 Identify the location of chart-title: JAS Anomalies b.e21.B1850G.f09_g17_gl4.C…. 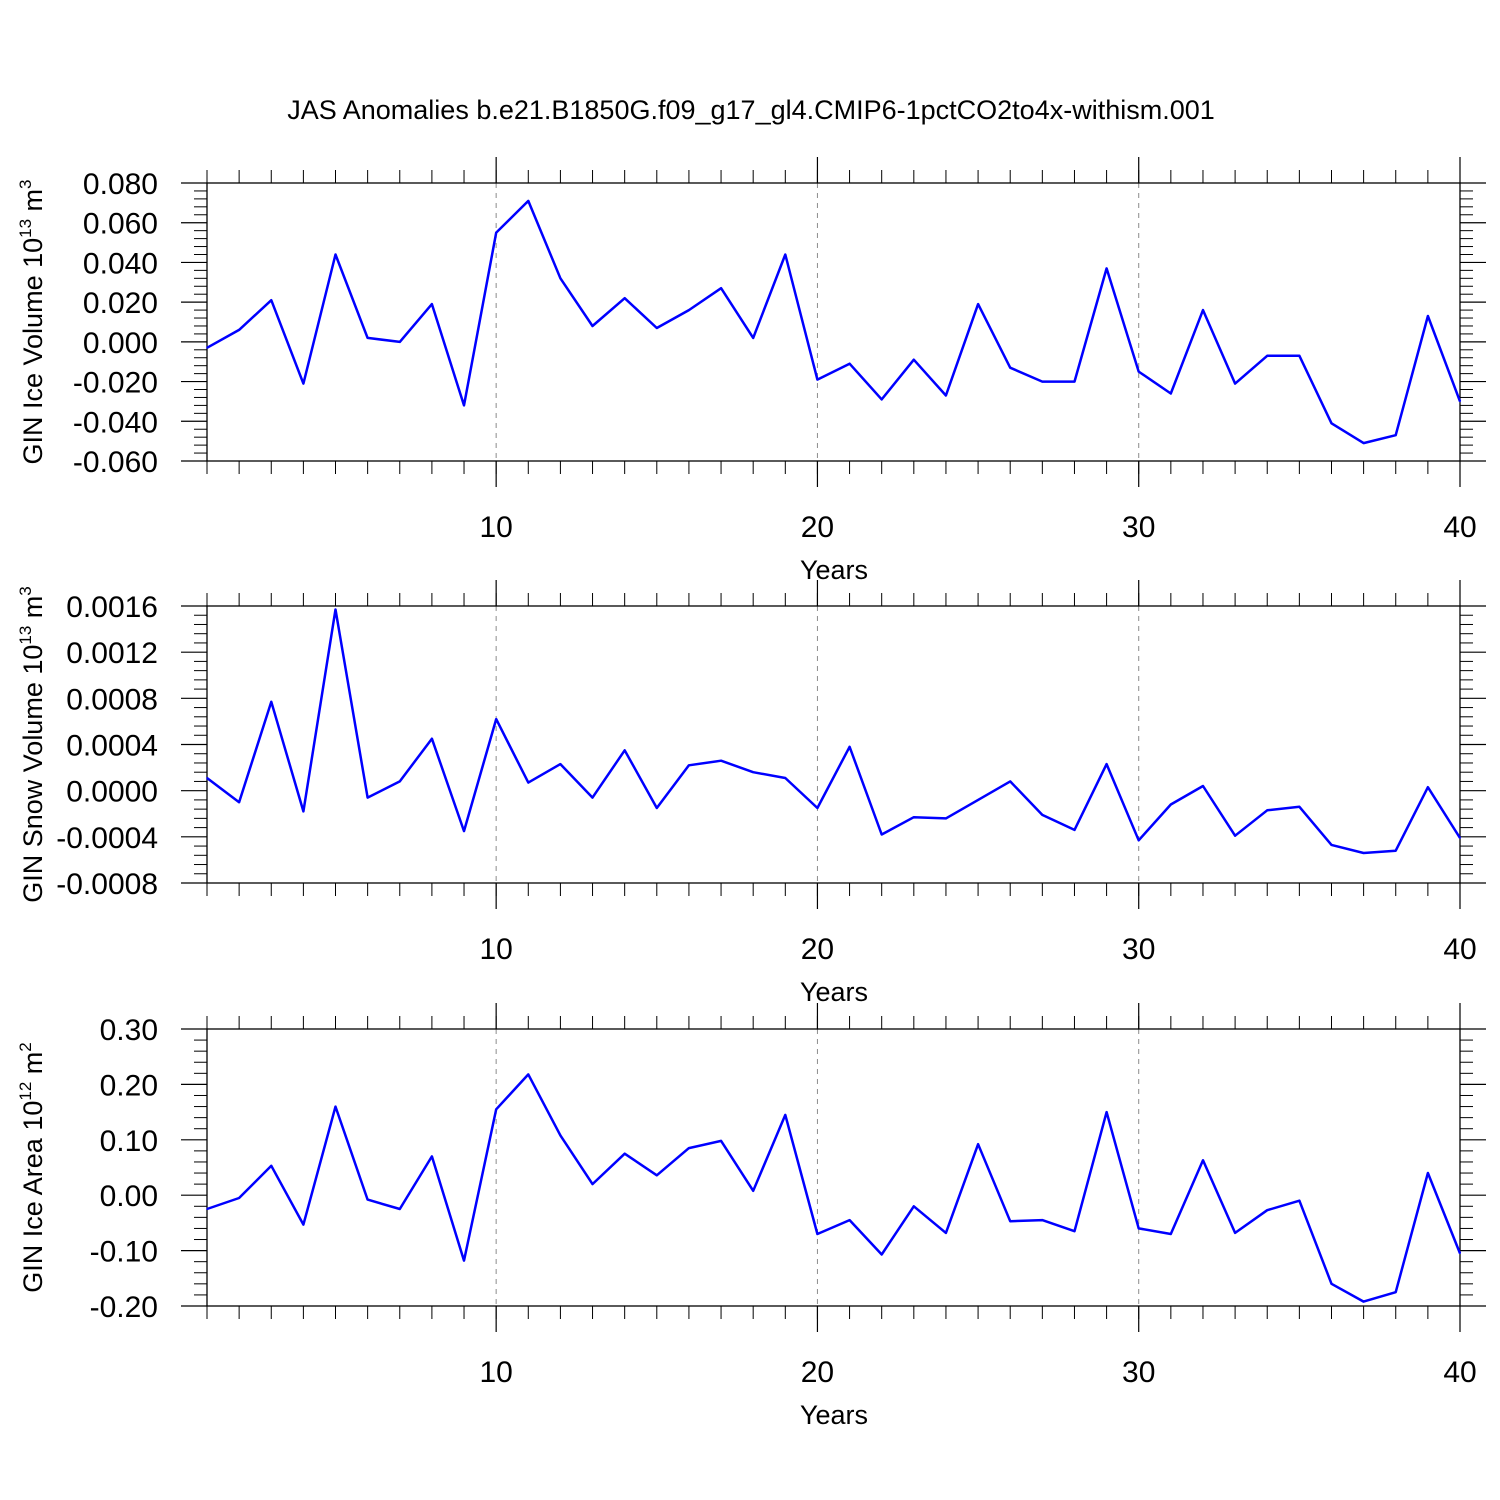
(751, 110).